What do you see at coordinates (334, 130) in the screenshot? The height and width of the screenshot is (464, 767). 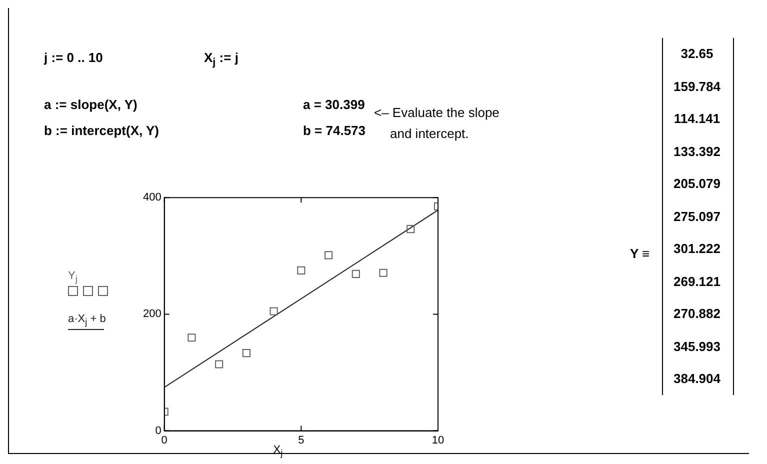 I see `text: b = 74.573` at bounding box center [334, 130].